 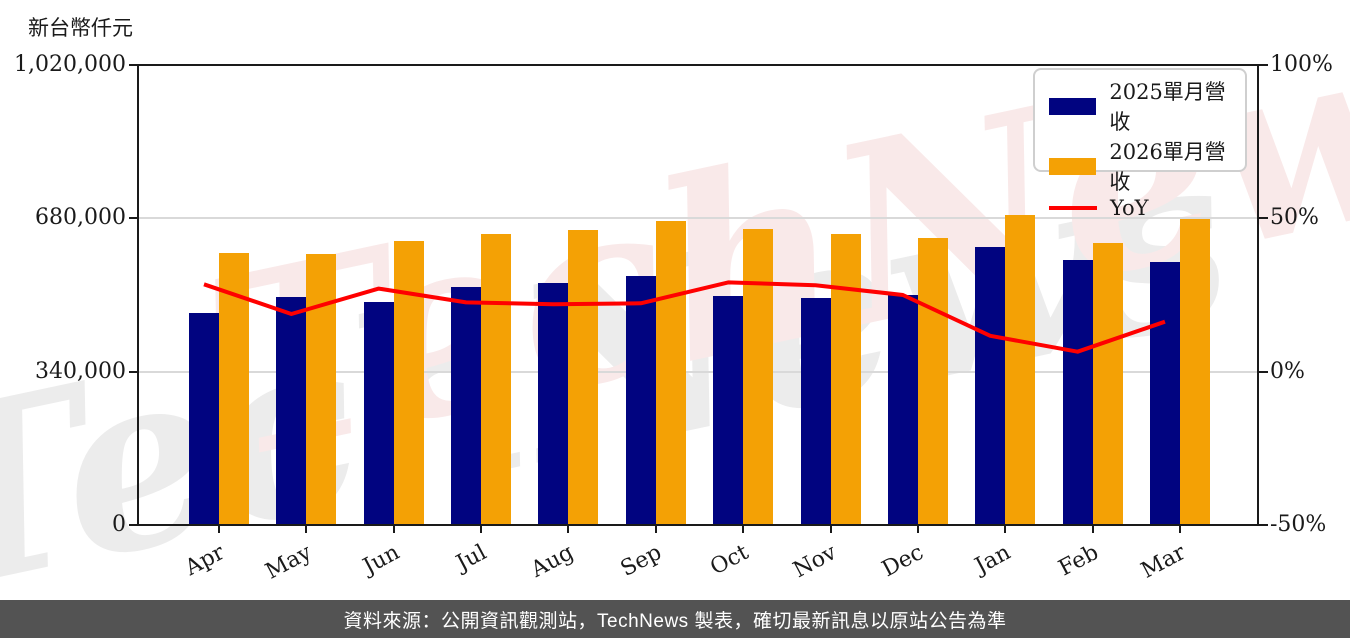 I want to click on bar-2025-apr, so click(x=204, y=419).